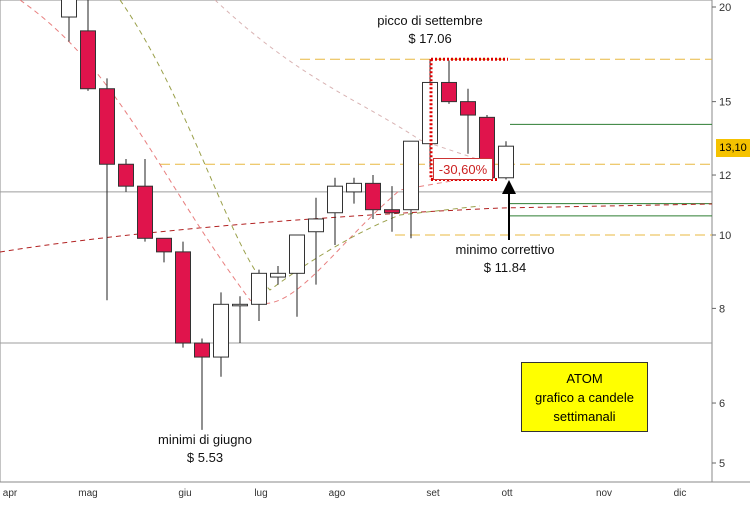 Image resolution: width=750 pixels, height=505 pixels. I want to click on y-tick-label: 20, so click(725, 8).